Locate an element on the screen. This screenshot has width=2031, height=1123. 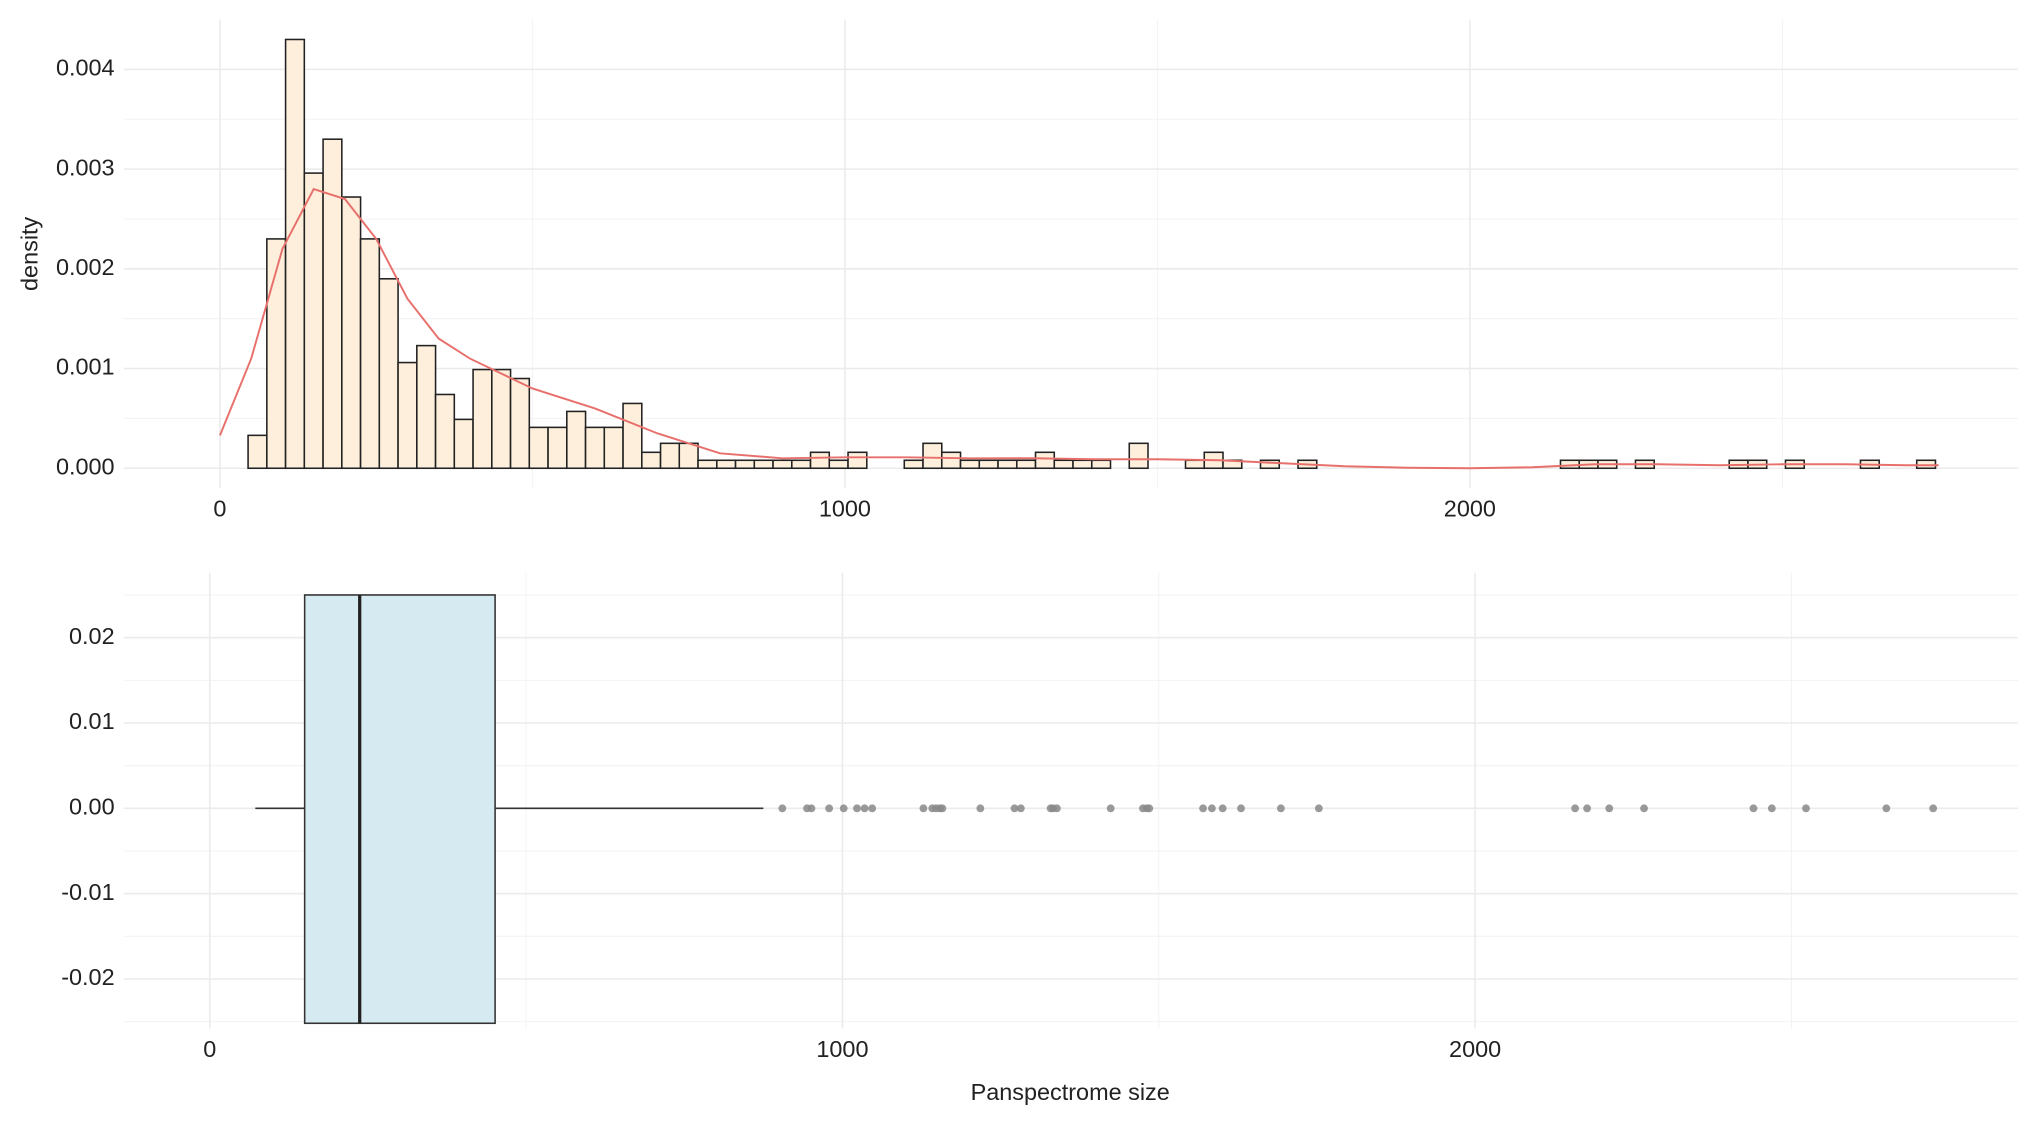
y-tick-label: 0.00 is located at coordinates (92, 807).